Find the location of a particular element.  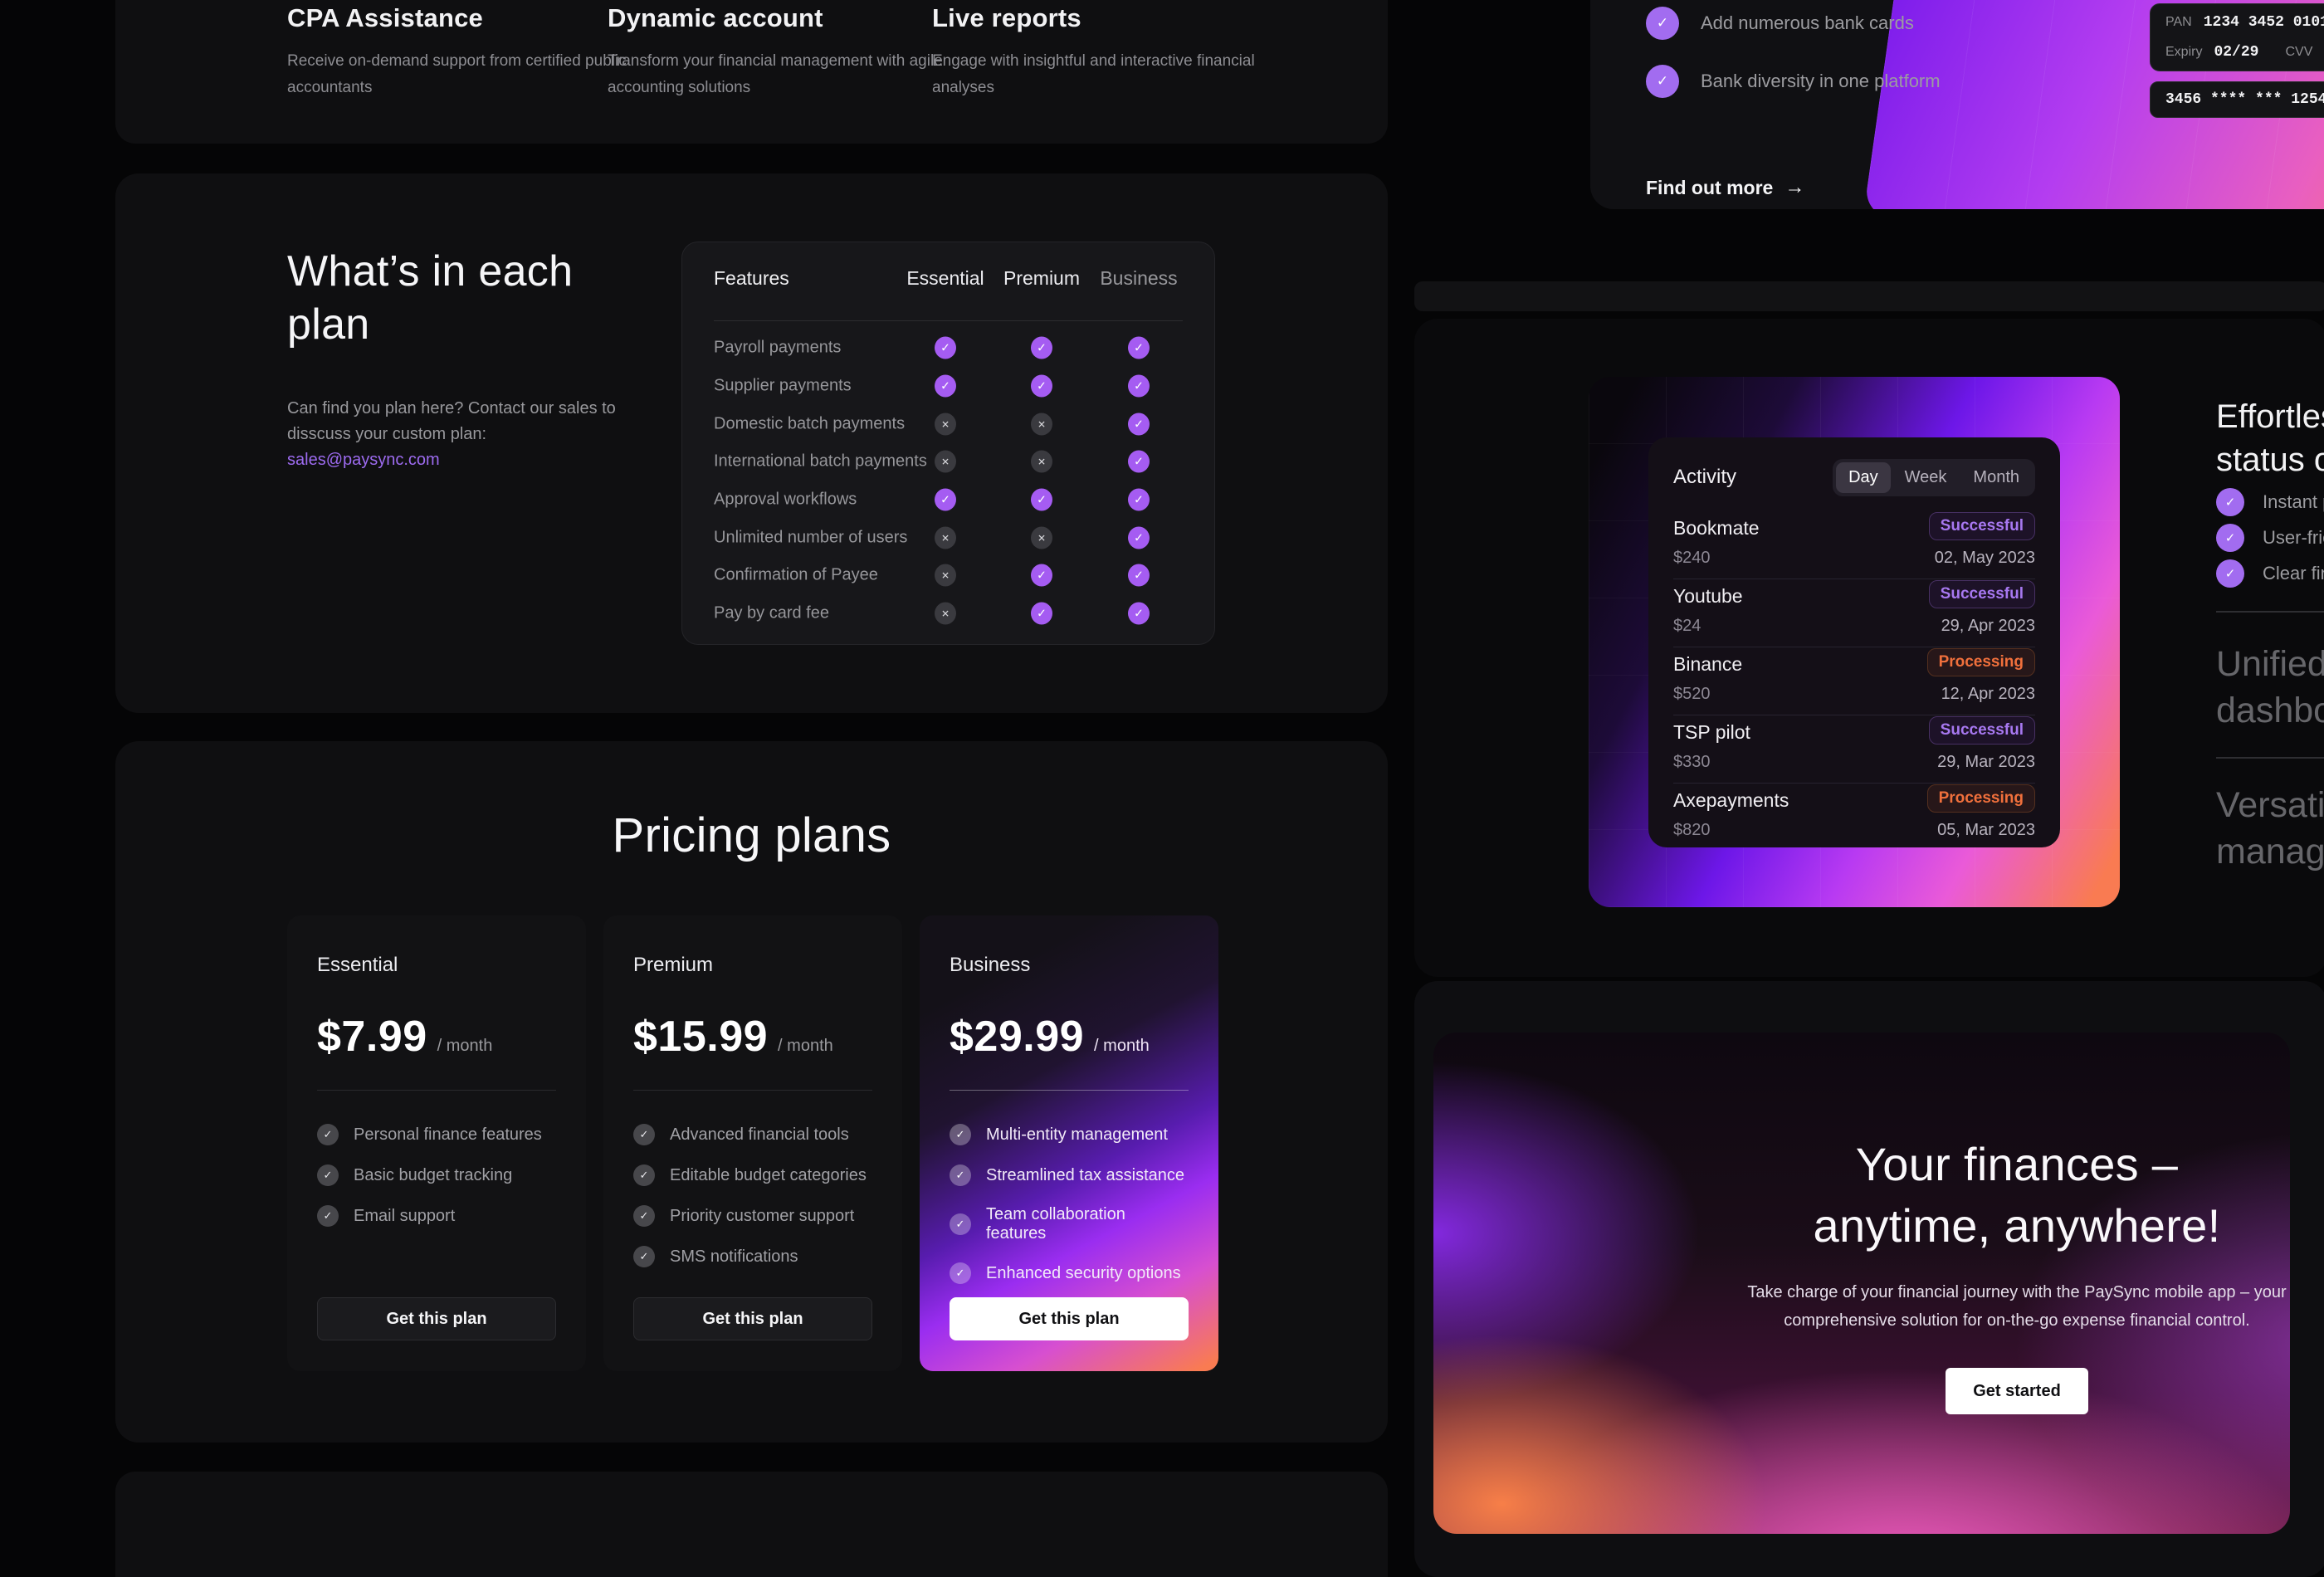

plan-name: Essential is located at coordinates (357, 965).